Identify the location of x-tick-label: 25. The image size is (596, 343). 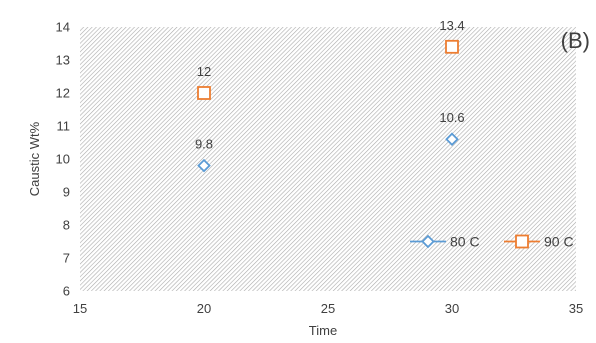
(328, 308).